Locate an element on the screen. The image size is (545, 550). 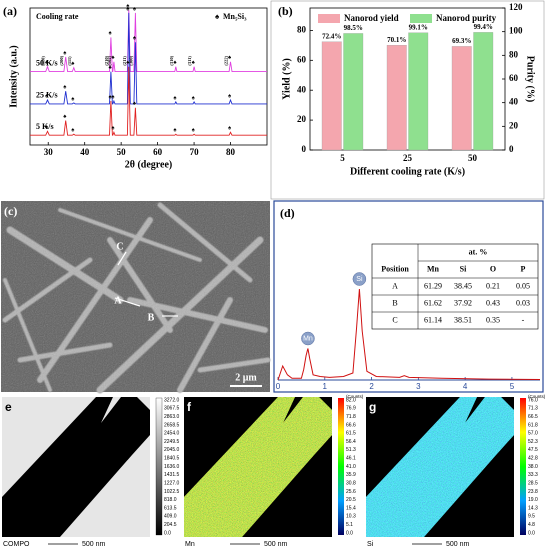
panel-label: (d) is located at coordinates (287, 213).